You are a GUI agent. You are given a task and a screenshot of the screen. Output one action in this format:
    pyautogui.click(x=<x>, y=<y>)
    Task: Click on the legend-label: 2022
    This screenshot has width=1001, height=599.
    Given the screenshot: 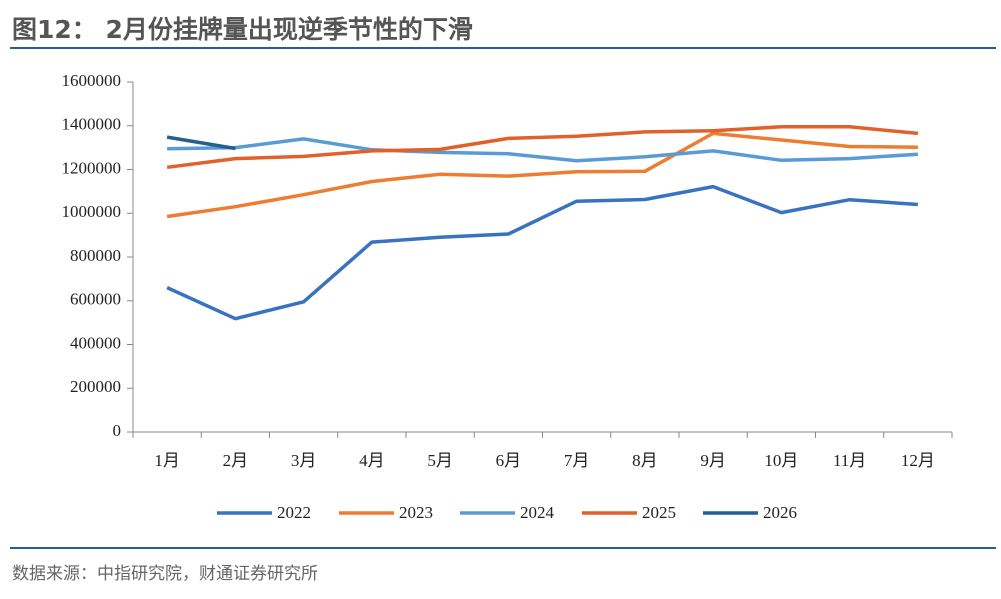 What is the action you would take?
    pyautogui.click(x=294, y=512)
    